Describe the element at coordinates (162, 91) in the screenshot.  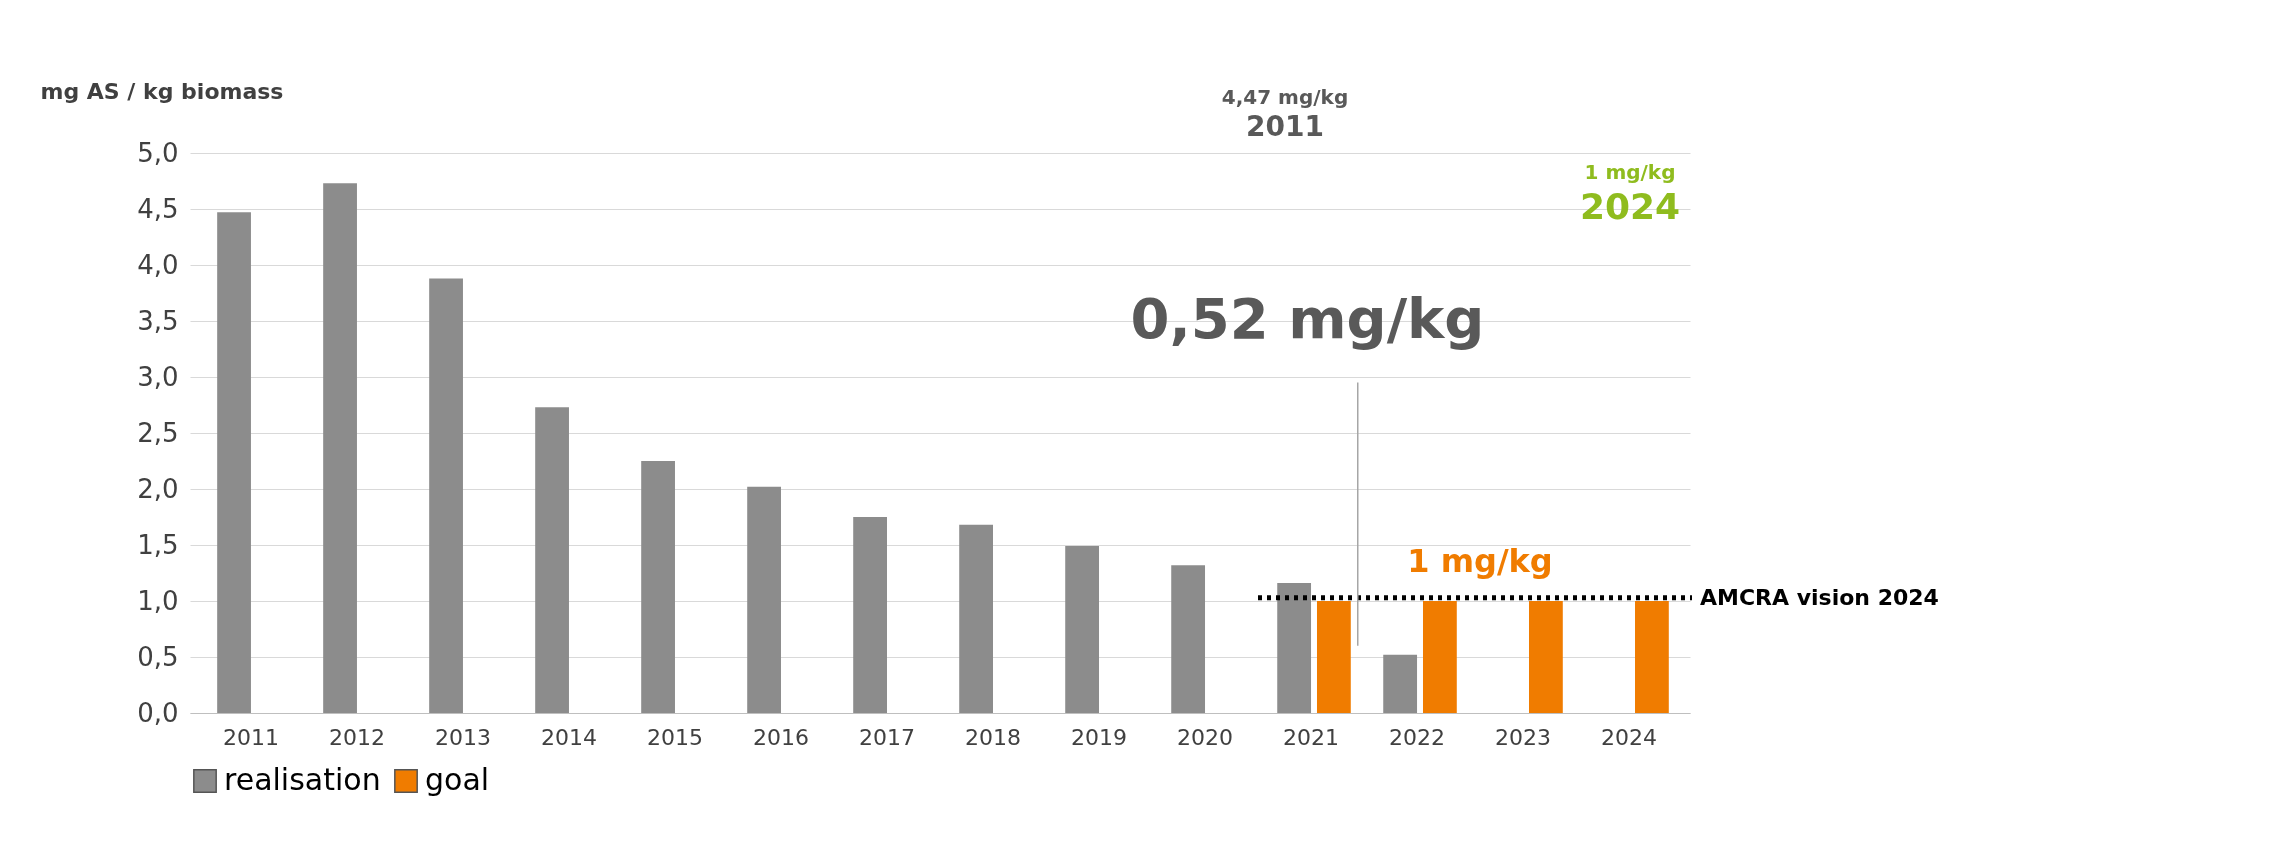
I see `y-axis-title: mg AS / kg biomass` at that location.